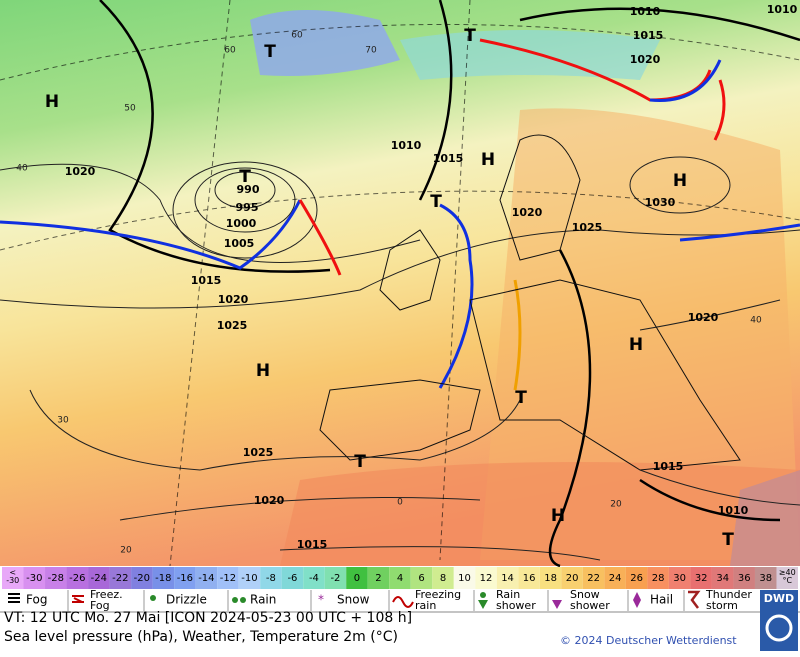  I want to click on isobar-label: 1030, so click(660, 202).